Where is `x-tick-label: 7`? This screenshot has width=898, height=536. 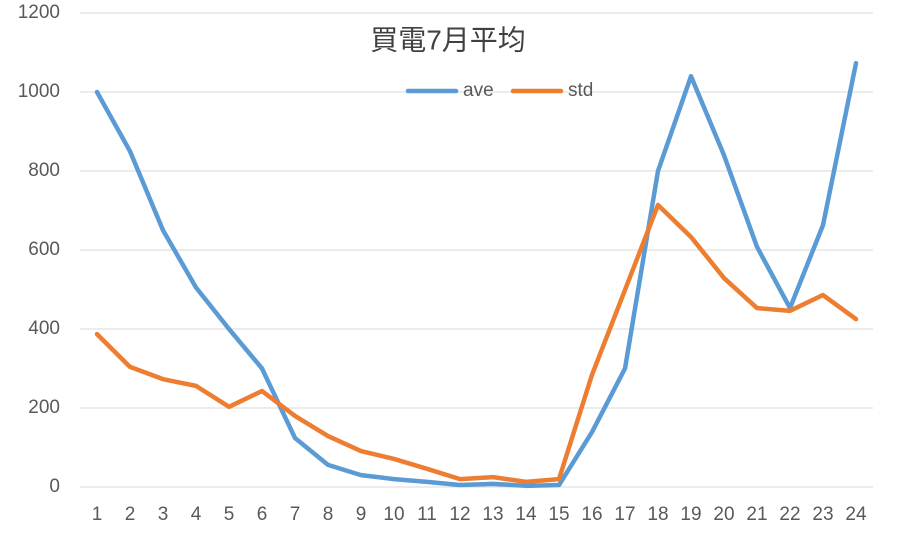
x-tick-label: 7 is located at coordinates (295, 514).